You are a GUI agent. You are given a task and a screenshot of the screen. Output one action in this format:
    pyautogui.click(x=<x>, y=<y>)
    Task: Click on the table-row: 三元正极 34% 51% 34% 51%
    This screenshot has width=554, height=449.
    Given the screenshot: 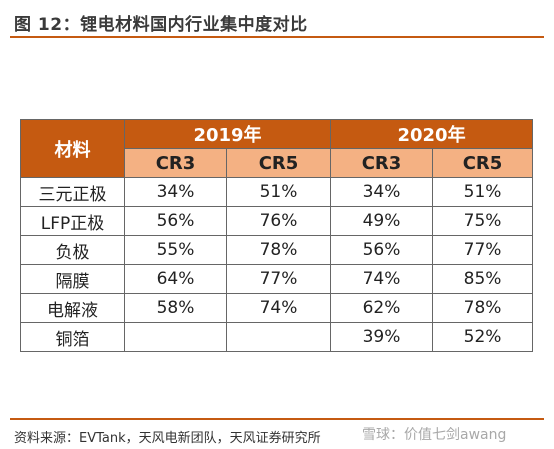 What is the action you would take?
    pyautogui.click(x=277, y=192)
    